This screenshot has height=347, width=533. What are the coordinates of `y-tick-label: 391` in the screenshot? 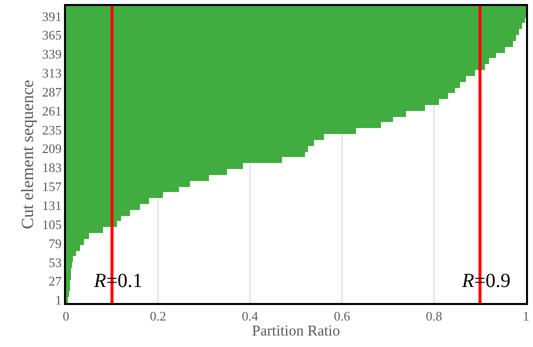 It's located at (52, 16).